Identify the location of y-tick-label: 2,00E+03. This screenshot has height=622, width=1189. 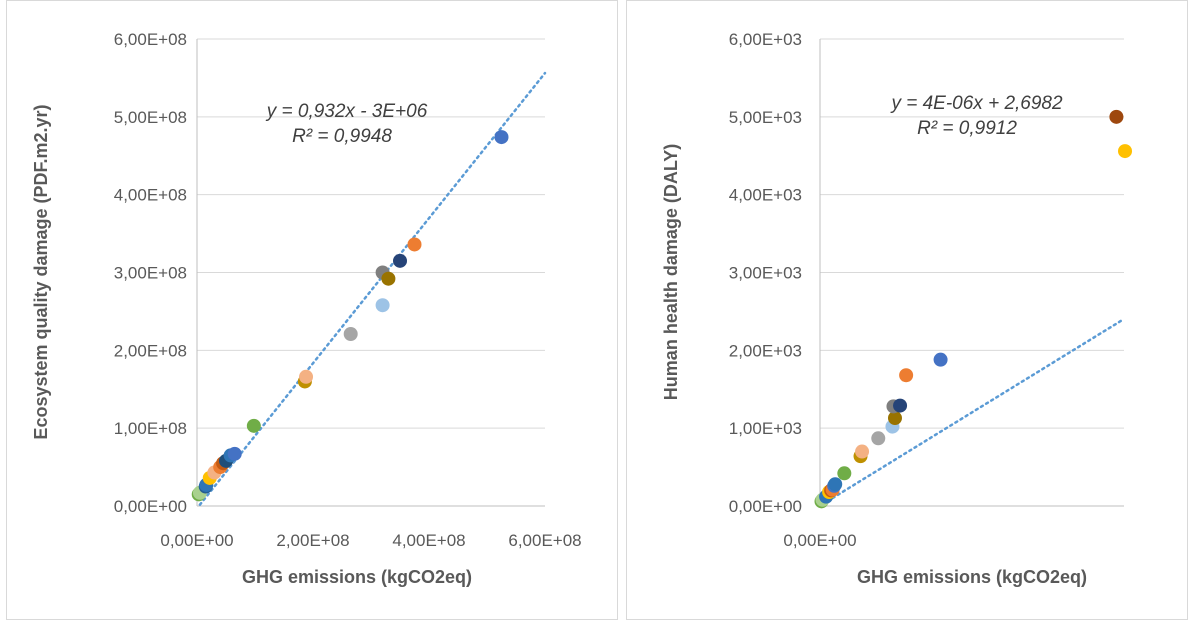
(765, 350).